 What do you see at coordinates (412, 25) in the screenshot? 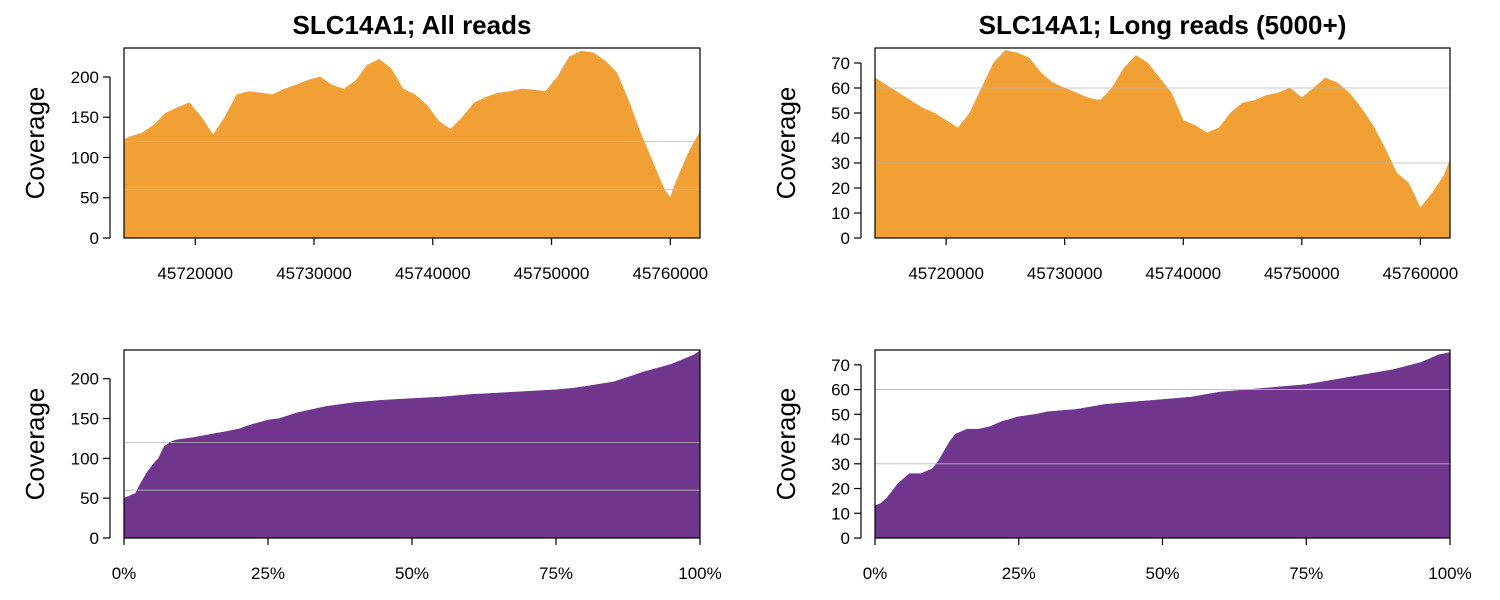
I see `chart-title: SLC14A1; All reads` at bounding box center [412, 25].